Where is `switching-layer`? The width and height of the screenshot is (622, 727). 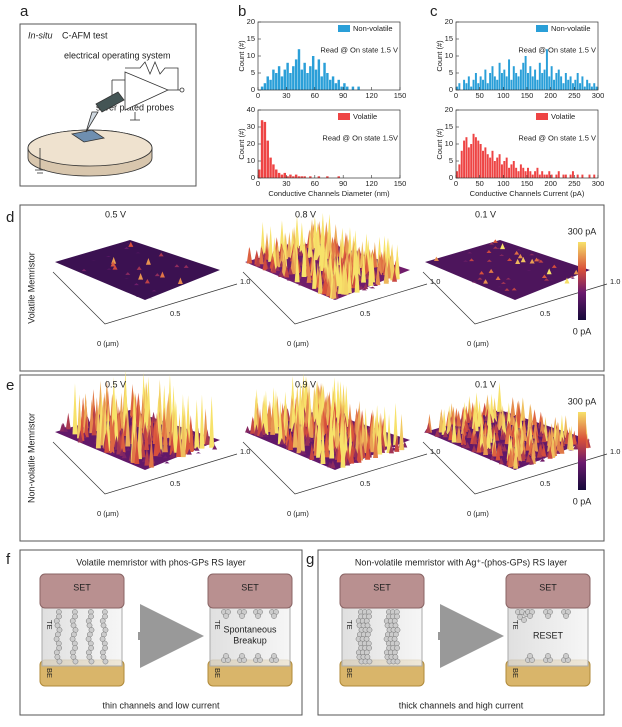
switching-layer is located at coordinates (382, 636).